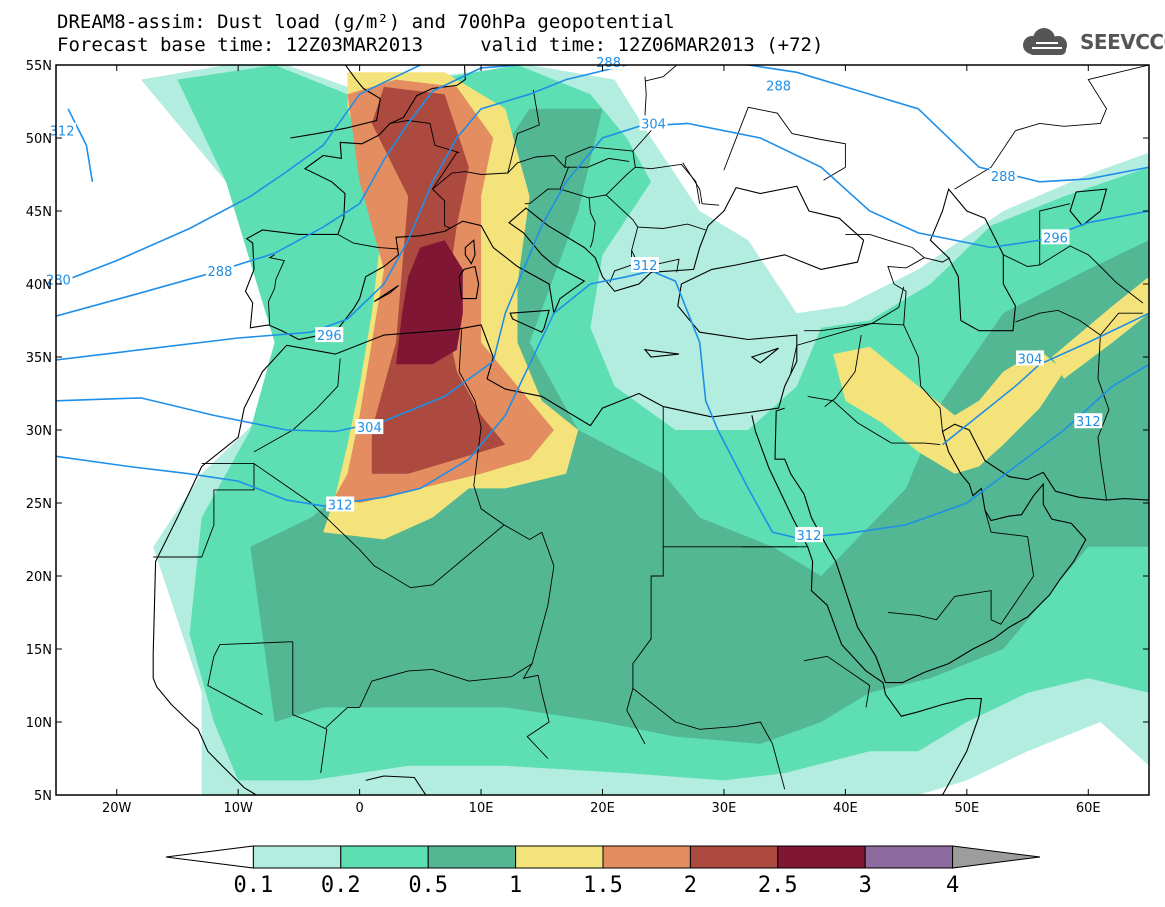  I want to click on lat-tick-label: 10N, so click(39, 723).